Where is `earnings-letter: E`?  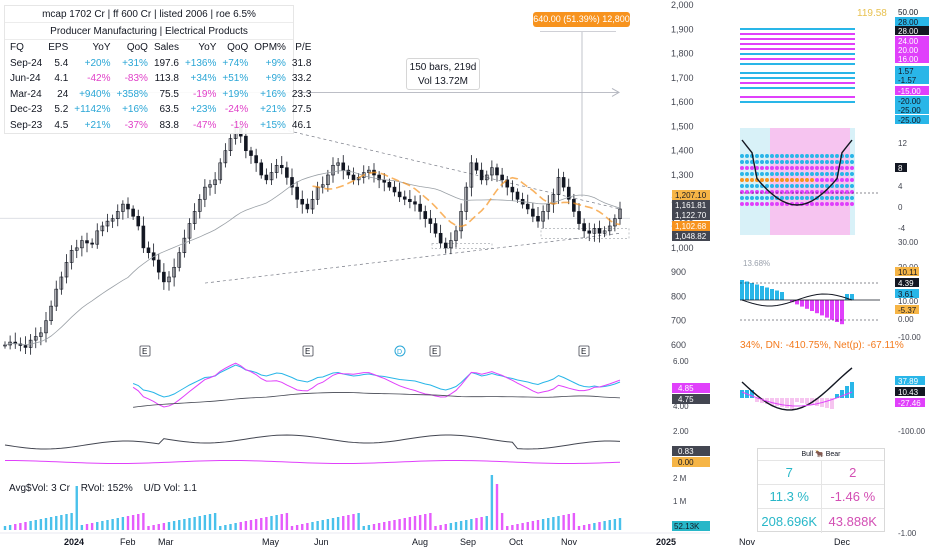 earnings-letter: E is located at coordinates (307, 351).